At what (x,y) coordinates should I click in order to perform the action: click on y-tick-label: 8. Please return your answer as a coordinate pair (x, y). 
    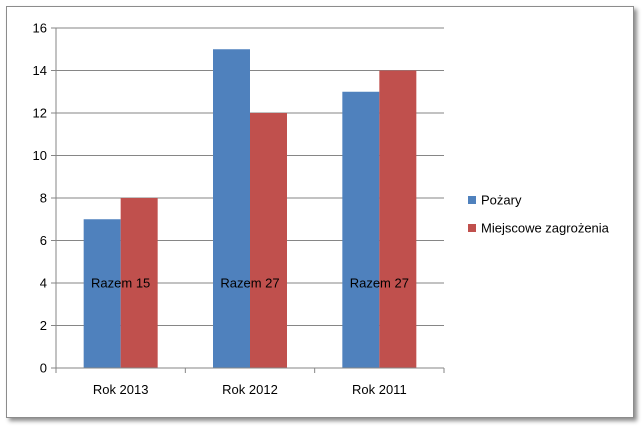
    Looking at the image, I should click on (43, 198).